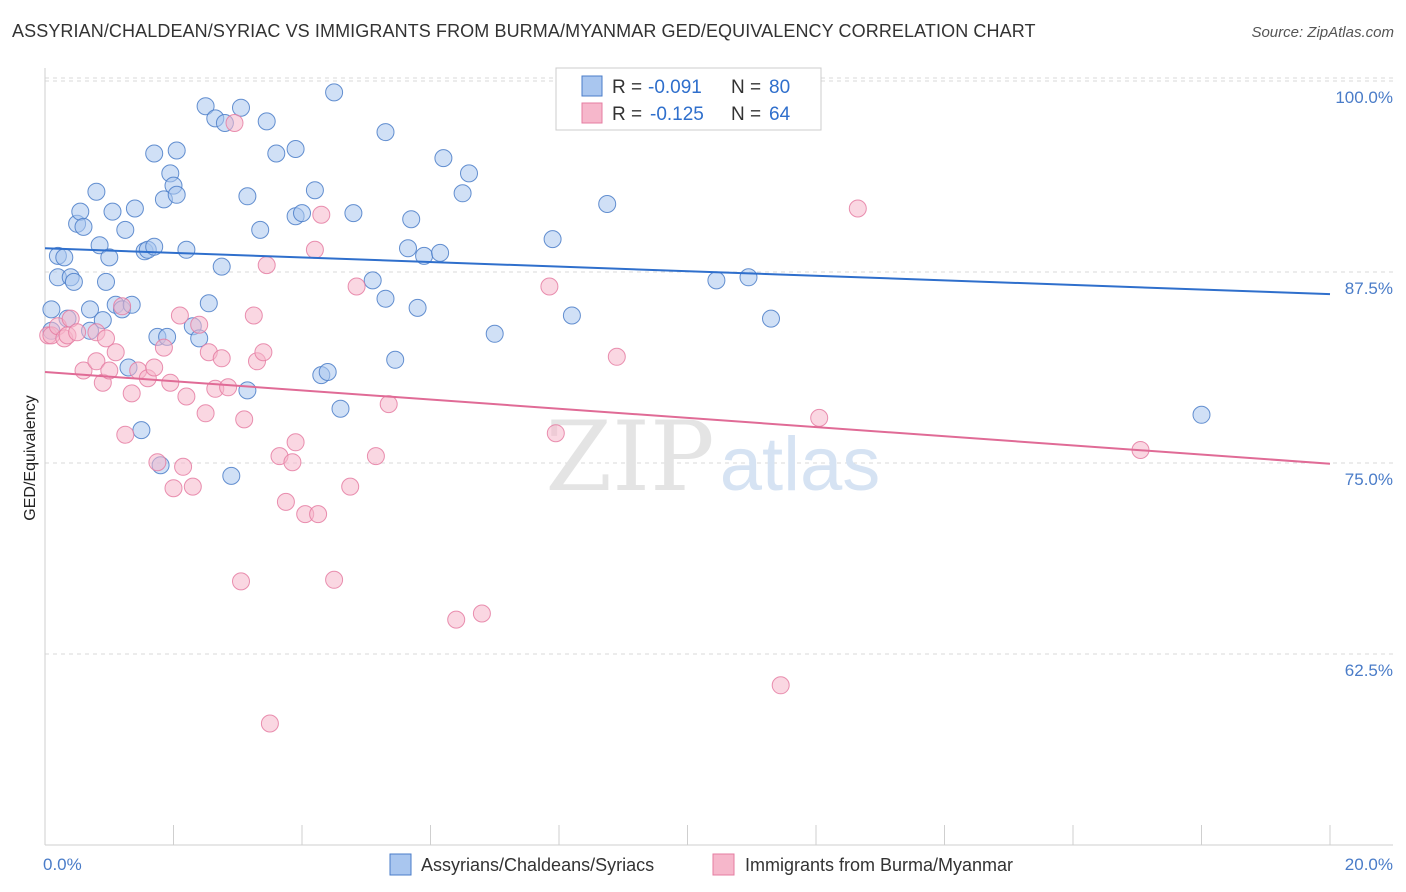 This screenshot has width=1406, height=892. What do you see at coordinates (779, 87) in the screenshot?
I see `stats-legend-n-value: 80` at bounding box center [779, 87].